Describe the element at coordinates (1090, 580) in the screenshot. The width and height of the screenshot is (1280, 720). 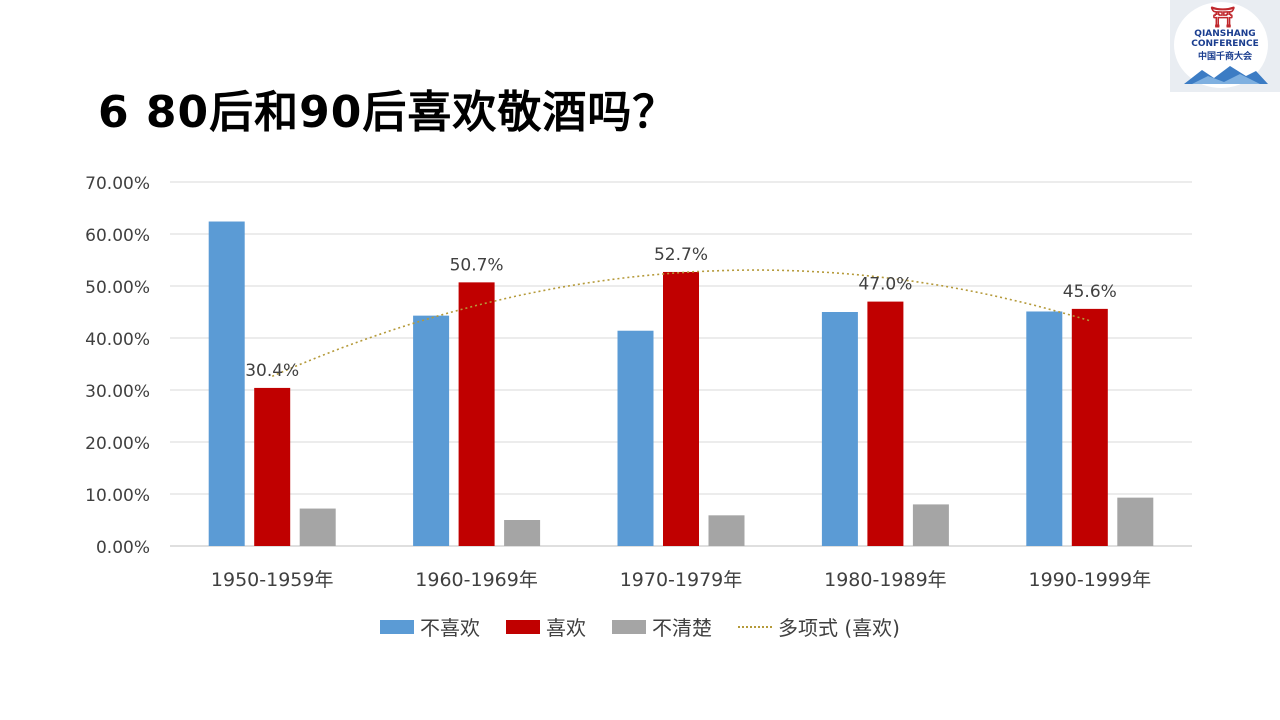
I see `x-tick-label: 1990-1999年` at that location.